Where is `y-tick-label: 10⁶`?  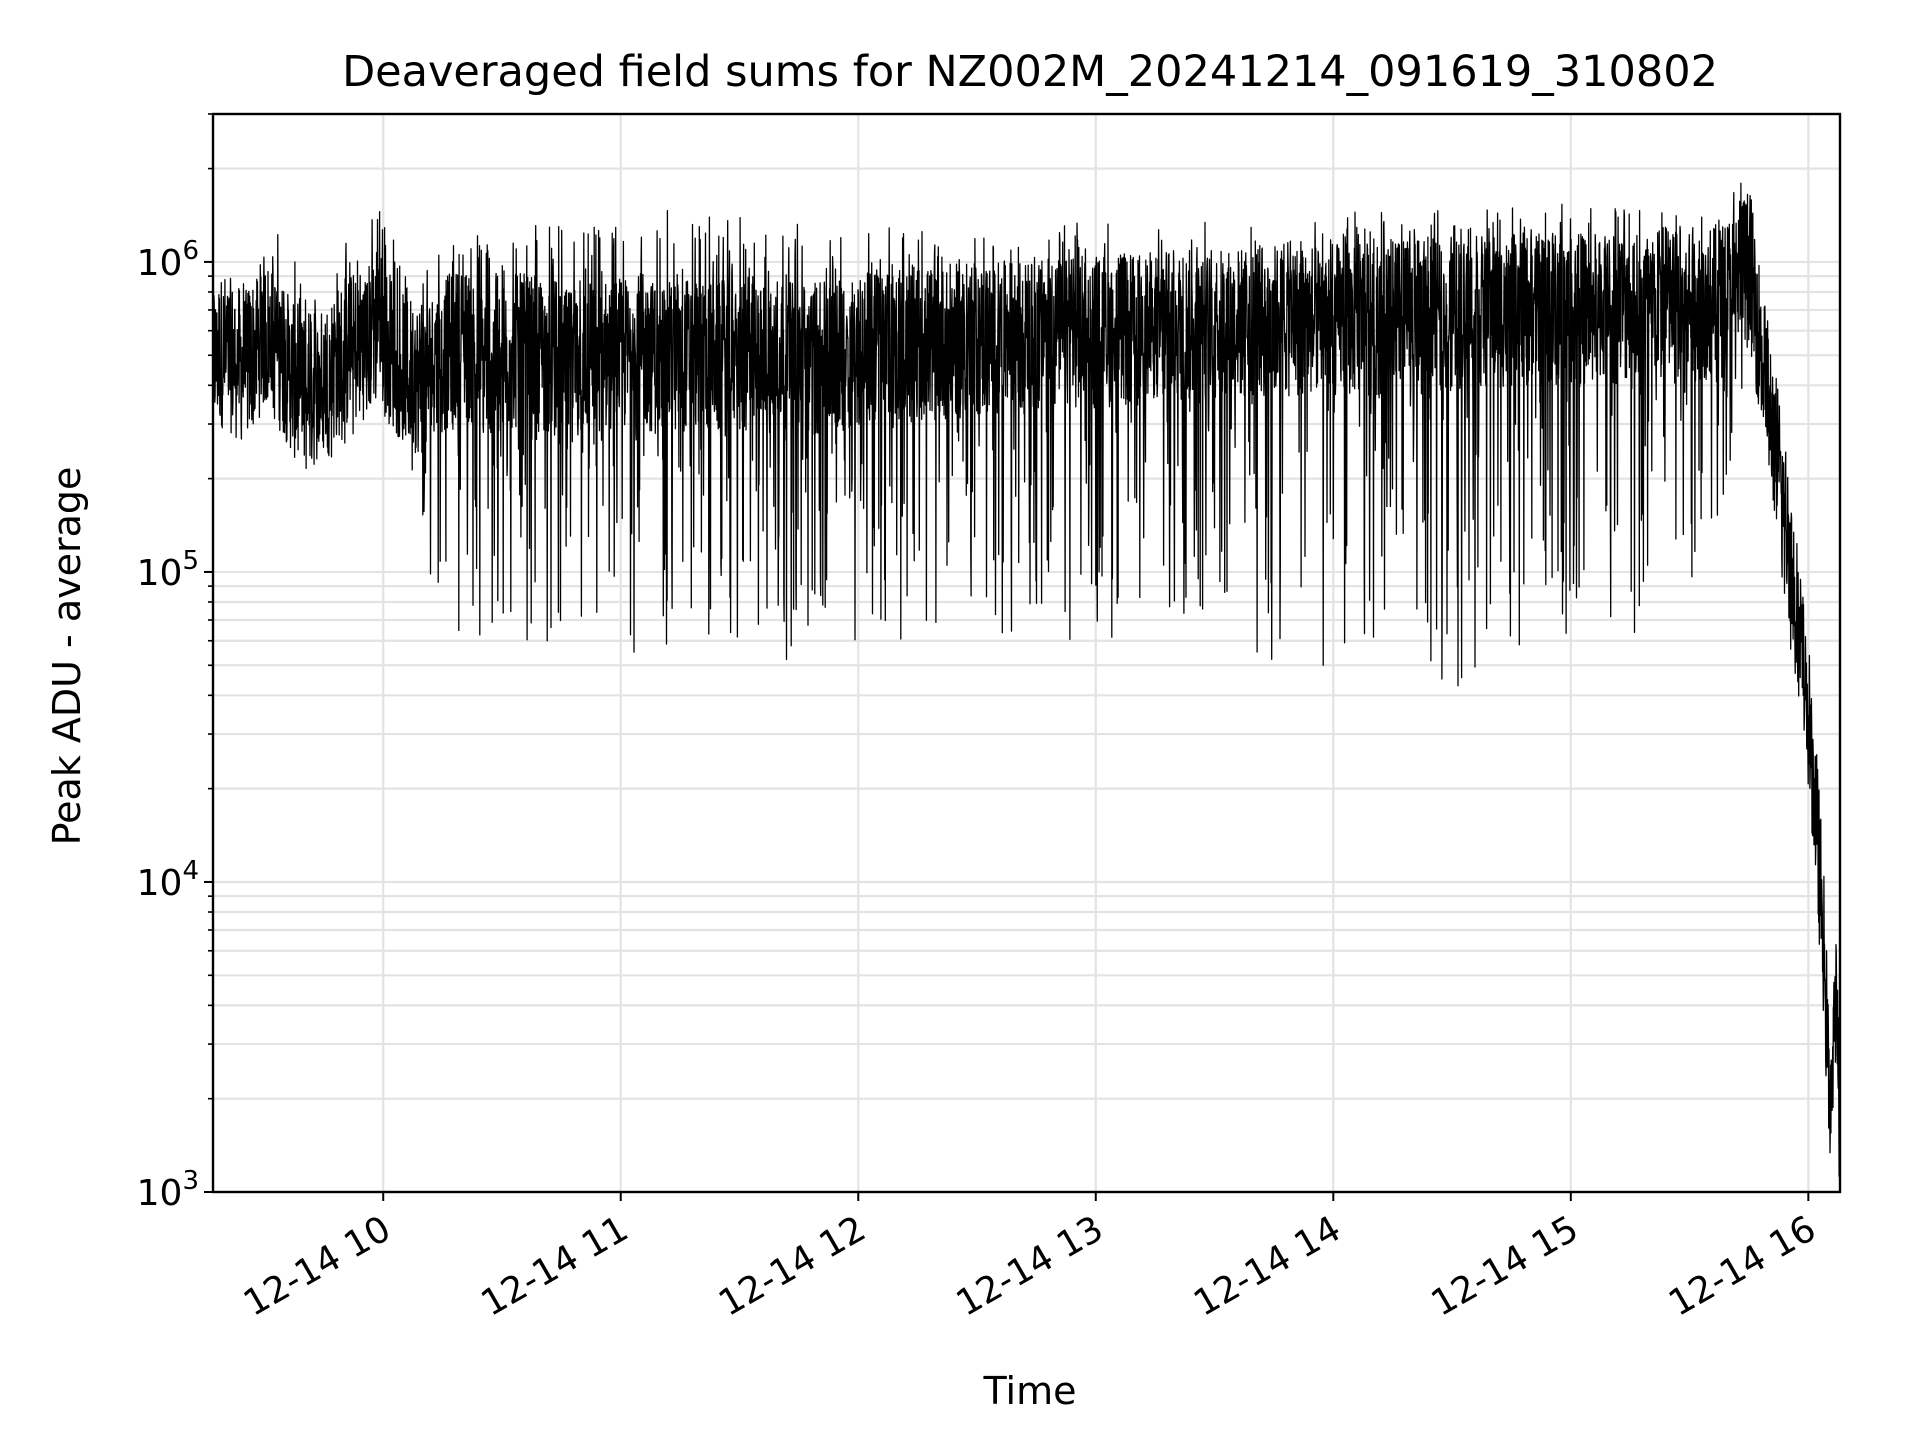 y-tick-label: 10⁶ is located at coordinates (168, 260).